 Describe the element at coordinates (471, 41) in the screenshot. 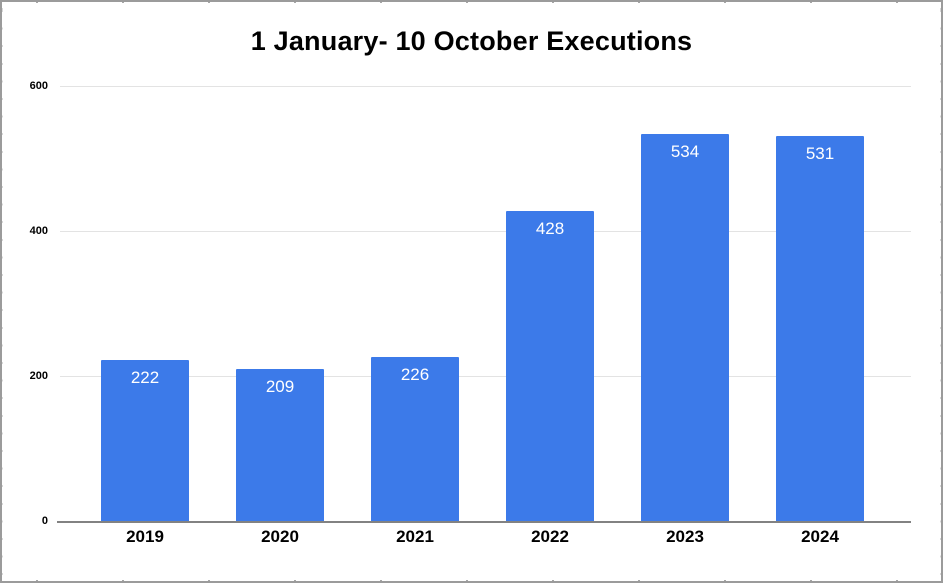

I see `chart-title: 1 January- 10 October Executions` at that location.